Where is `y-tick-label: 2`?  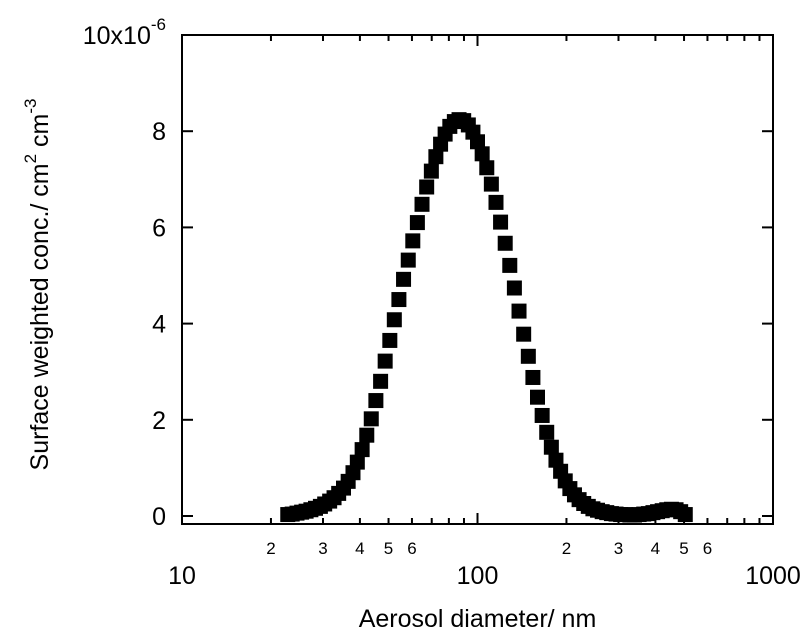 y-tick-label: 2 is located at coordinates (159, 421).